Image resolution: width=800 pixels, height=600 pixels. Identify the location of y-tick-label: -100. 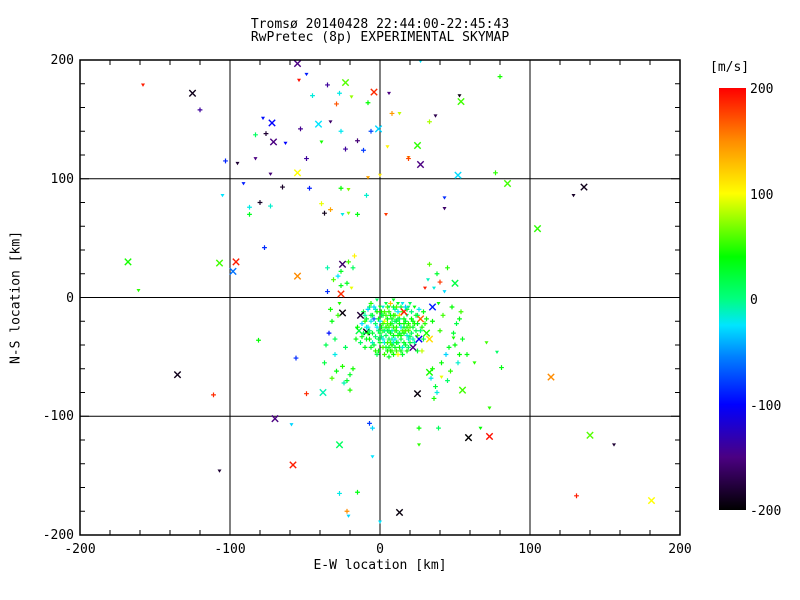
(58, 417).